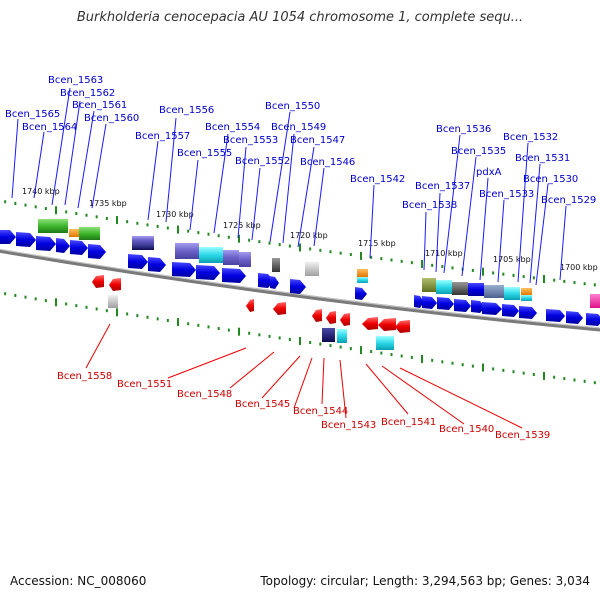 This screenshot has height=600, width=600. I want to click on gene-label: Bcen_1540, so click(466, 429).